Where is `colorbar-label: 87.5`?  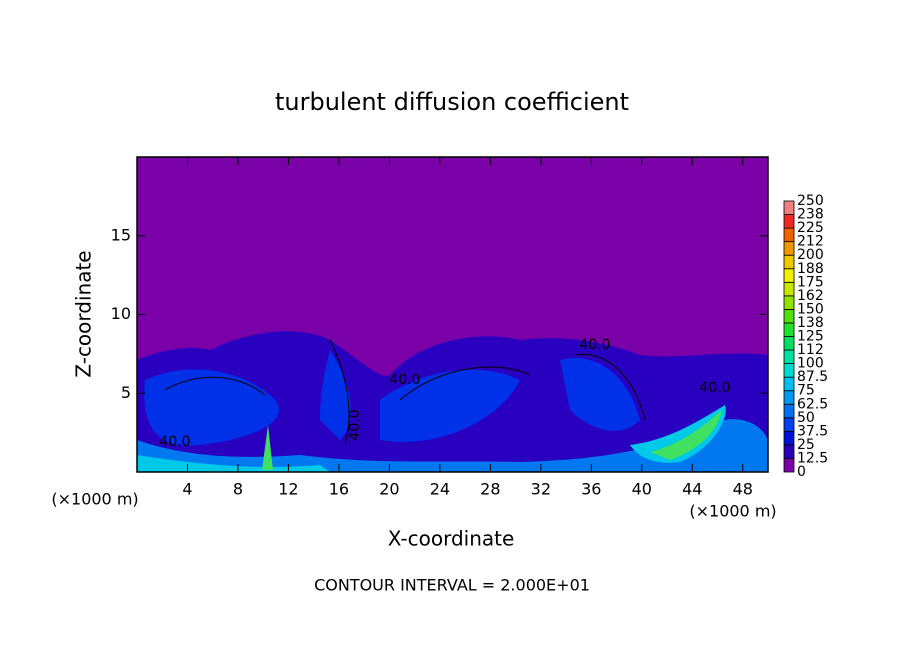
colorbar-label: 87.5 is located at coordinates (812, 377).